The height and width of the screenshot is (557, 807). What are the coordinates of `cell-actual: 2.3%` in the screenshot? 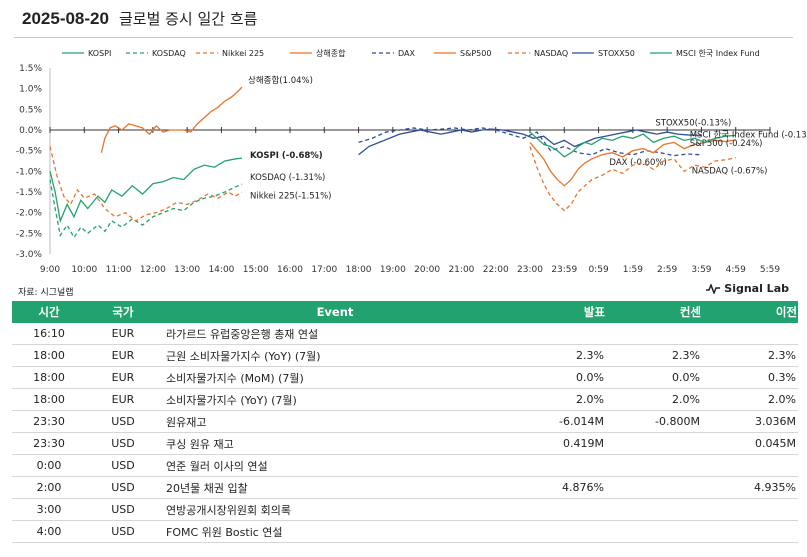 It's located at (558, 355).